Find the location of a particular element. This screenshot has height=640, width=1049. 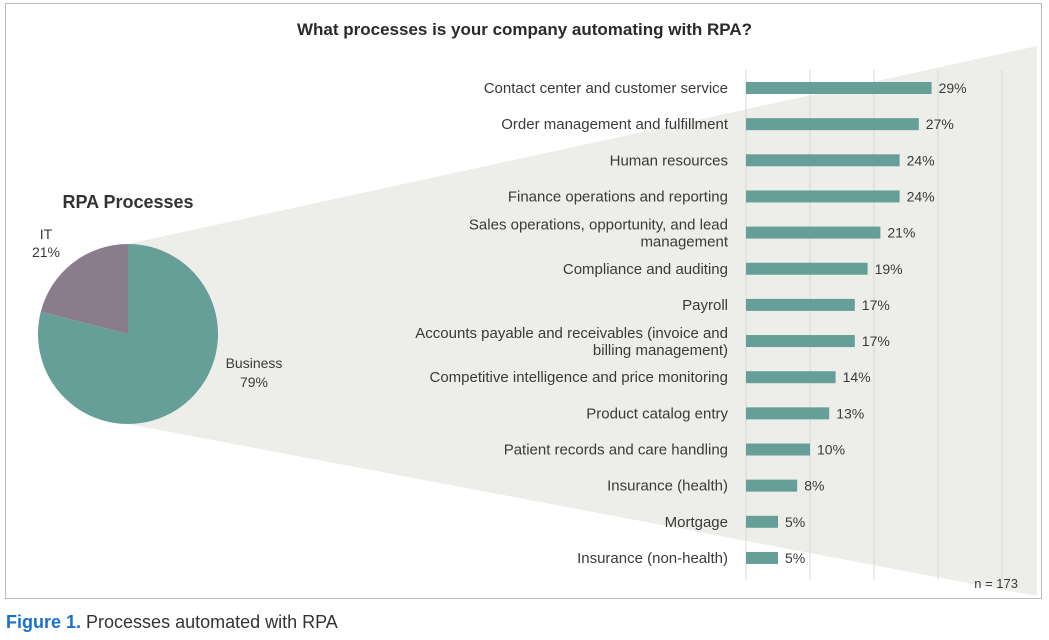

pie-slice-value: 21% is located at coordinates (46, 252).